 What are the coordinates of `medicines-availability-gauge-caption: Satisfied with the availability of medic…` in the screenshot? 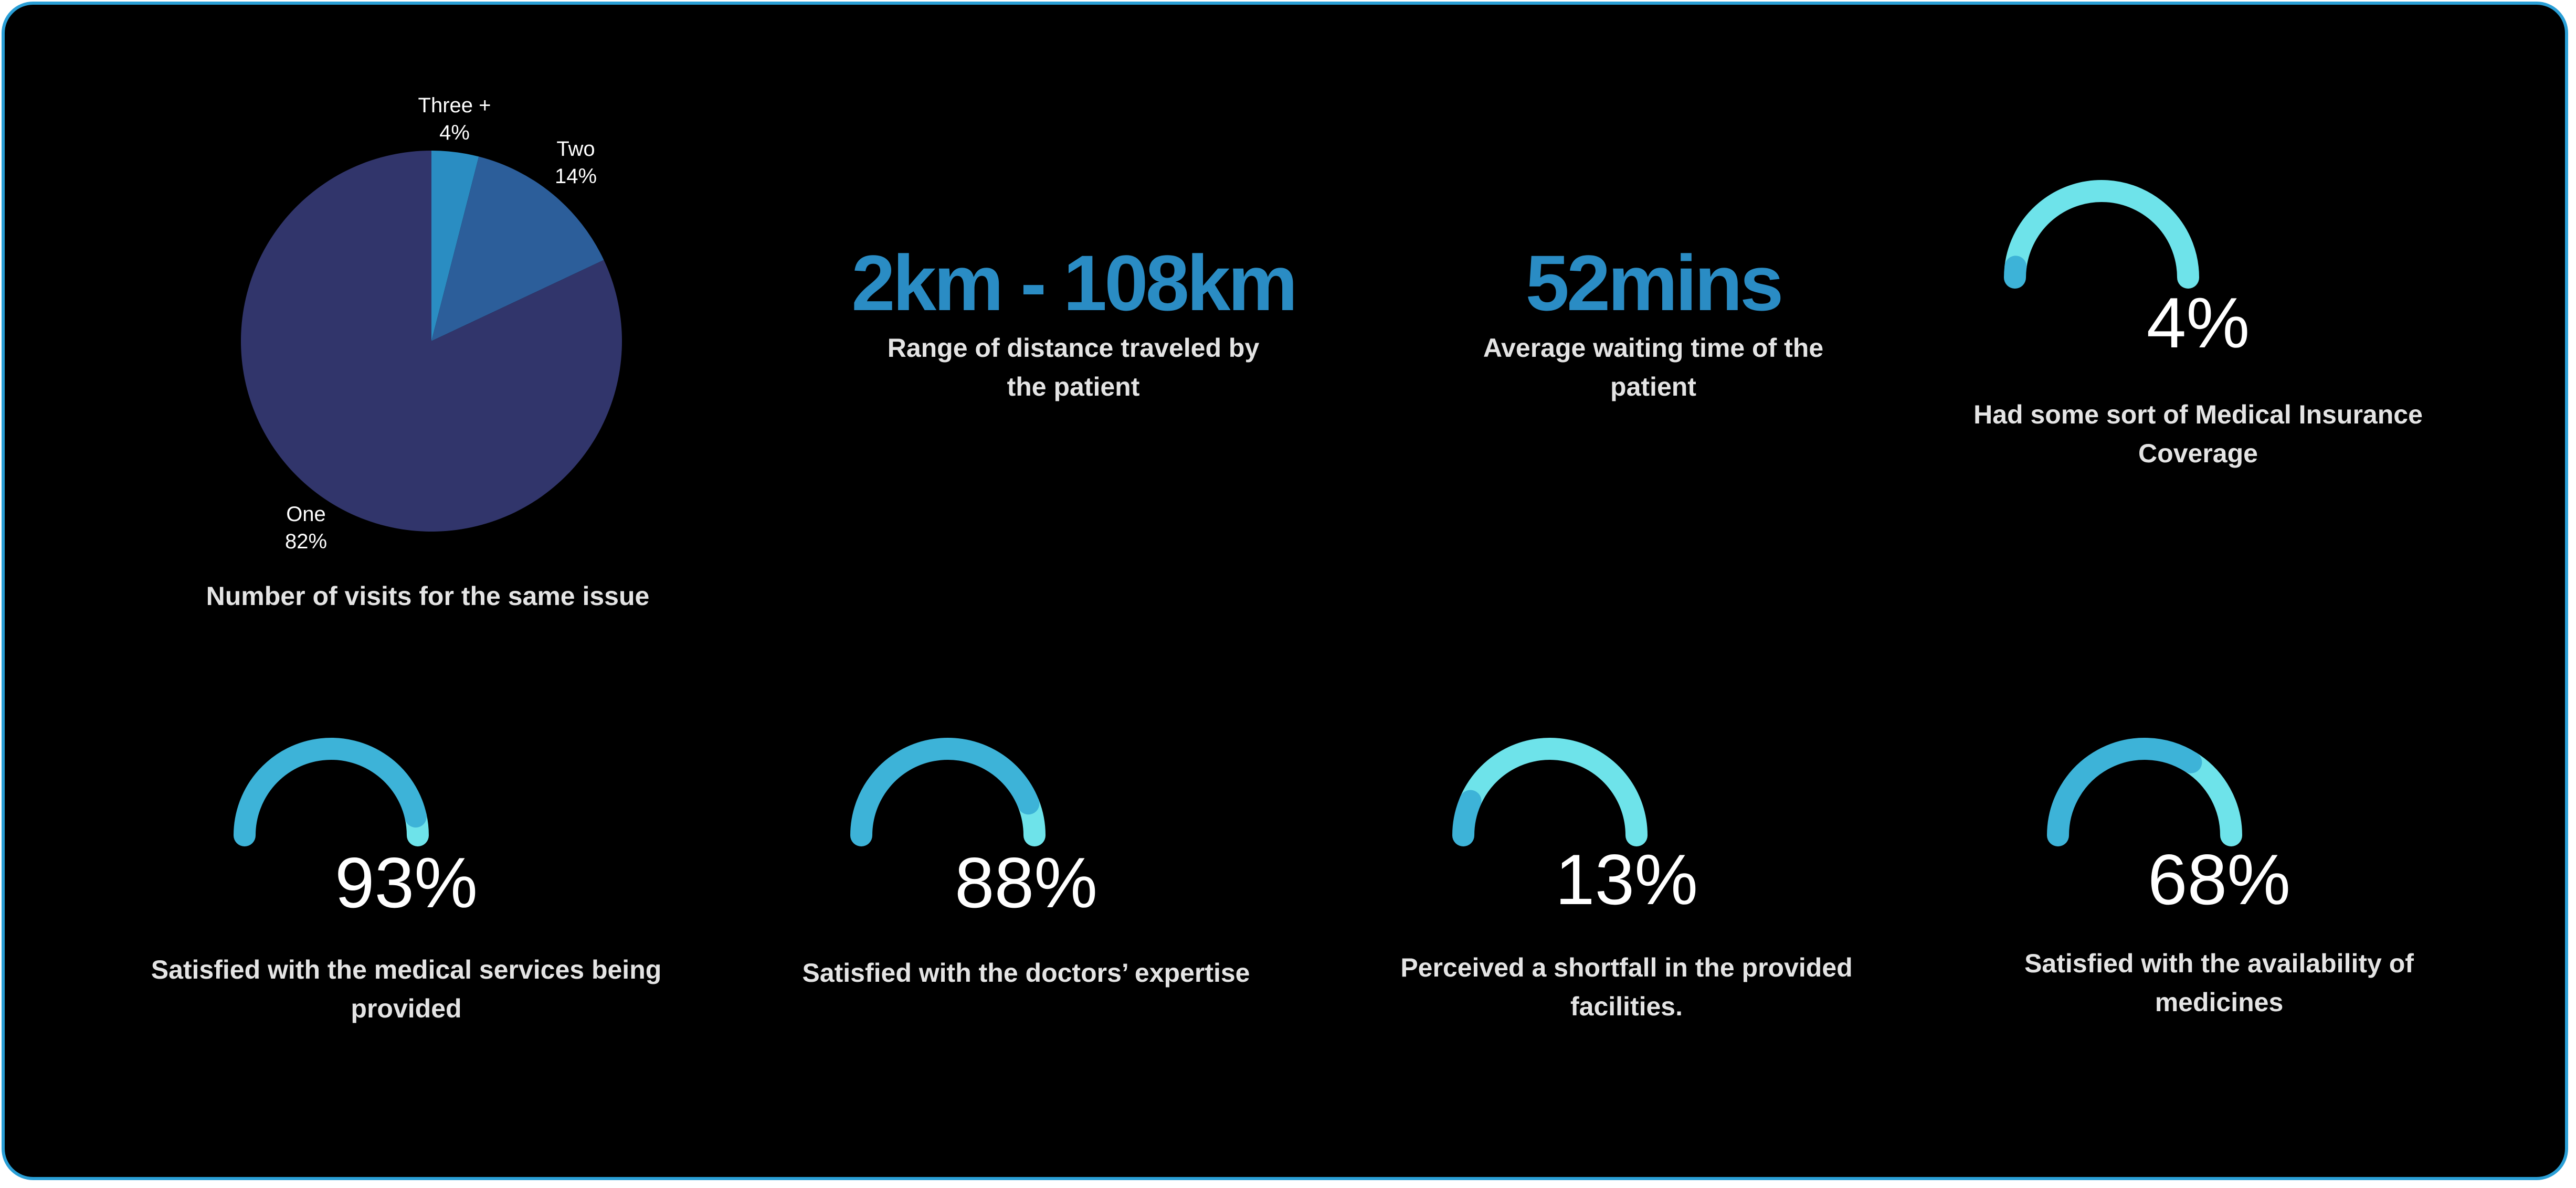 It's located at (2219, 983).